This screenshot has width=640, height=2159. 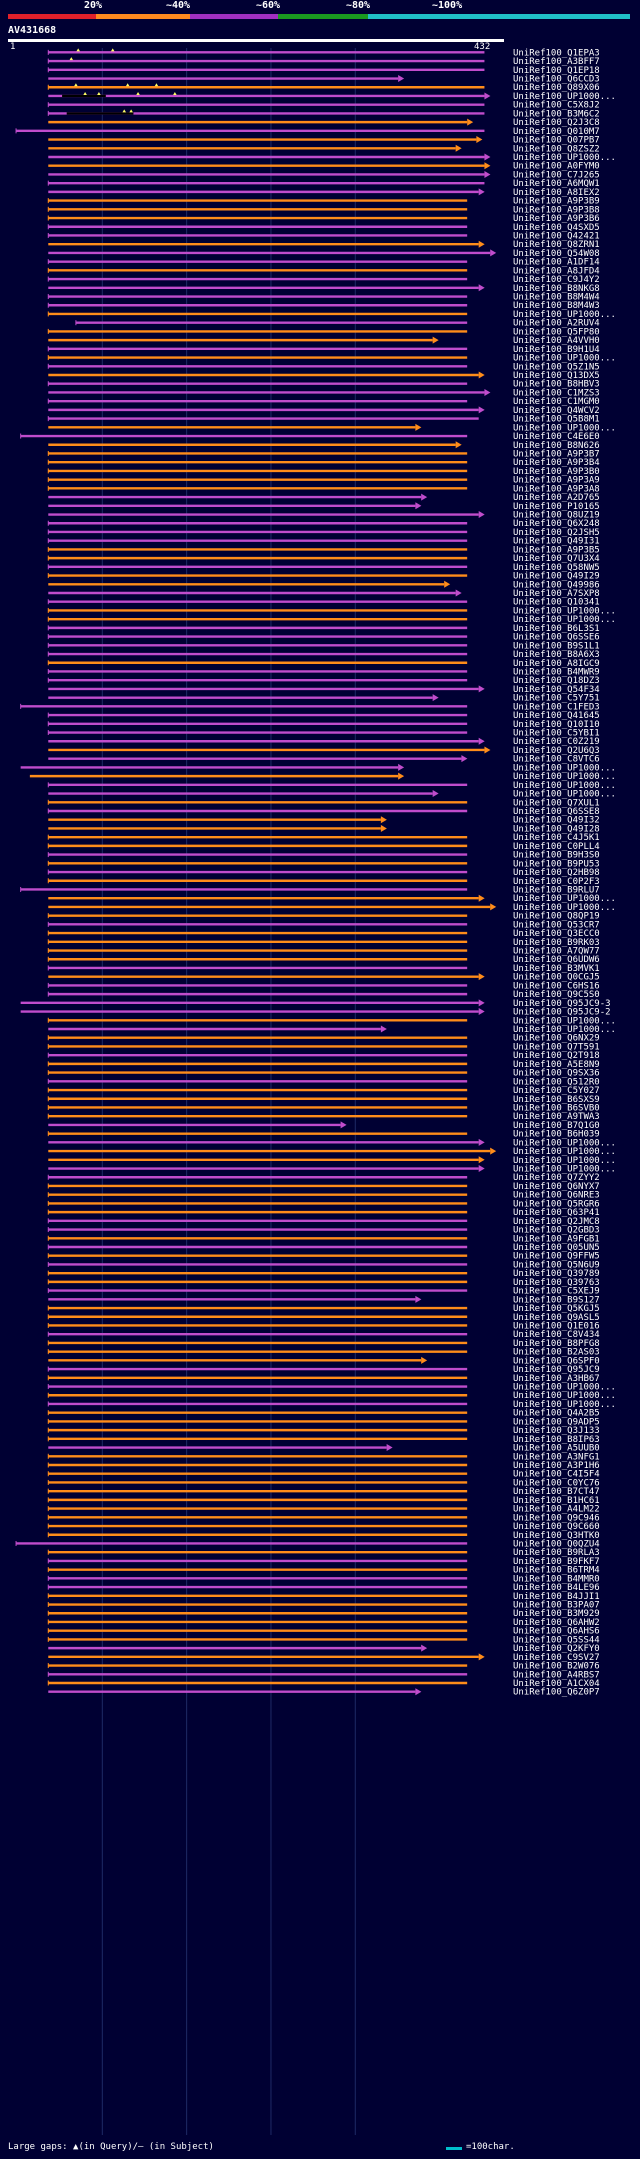 I want to click on hit-label: UniRef100_B4JJI1, so click(x=556, y=1597).